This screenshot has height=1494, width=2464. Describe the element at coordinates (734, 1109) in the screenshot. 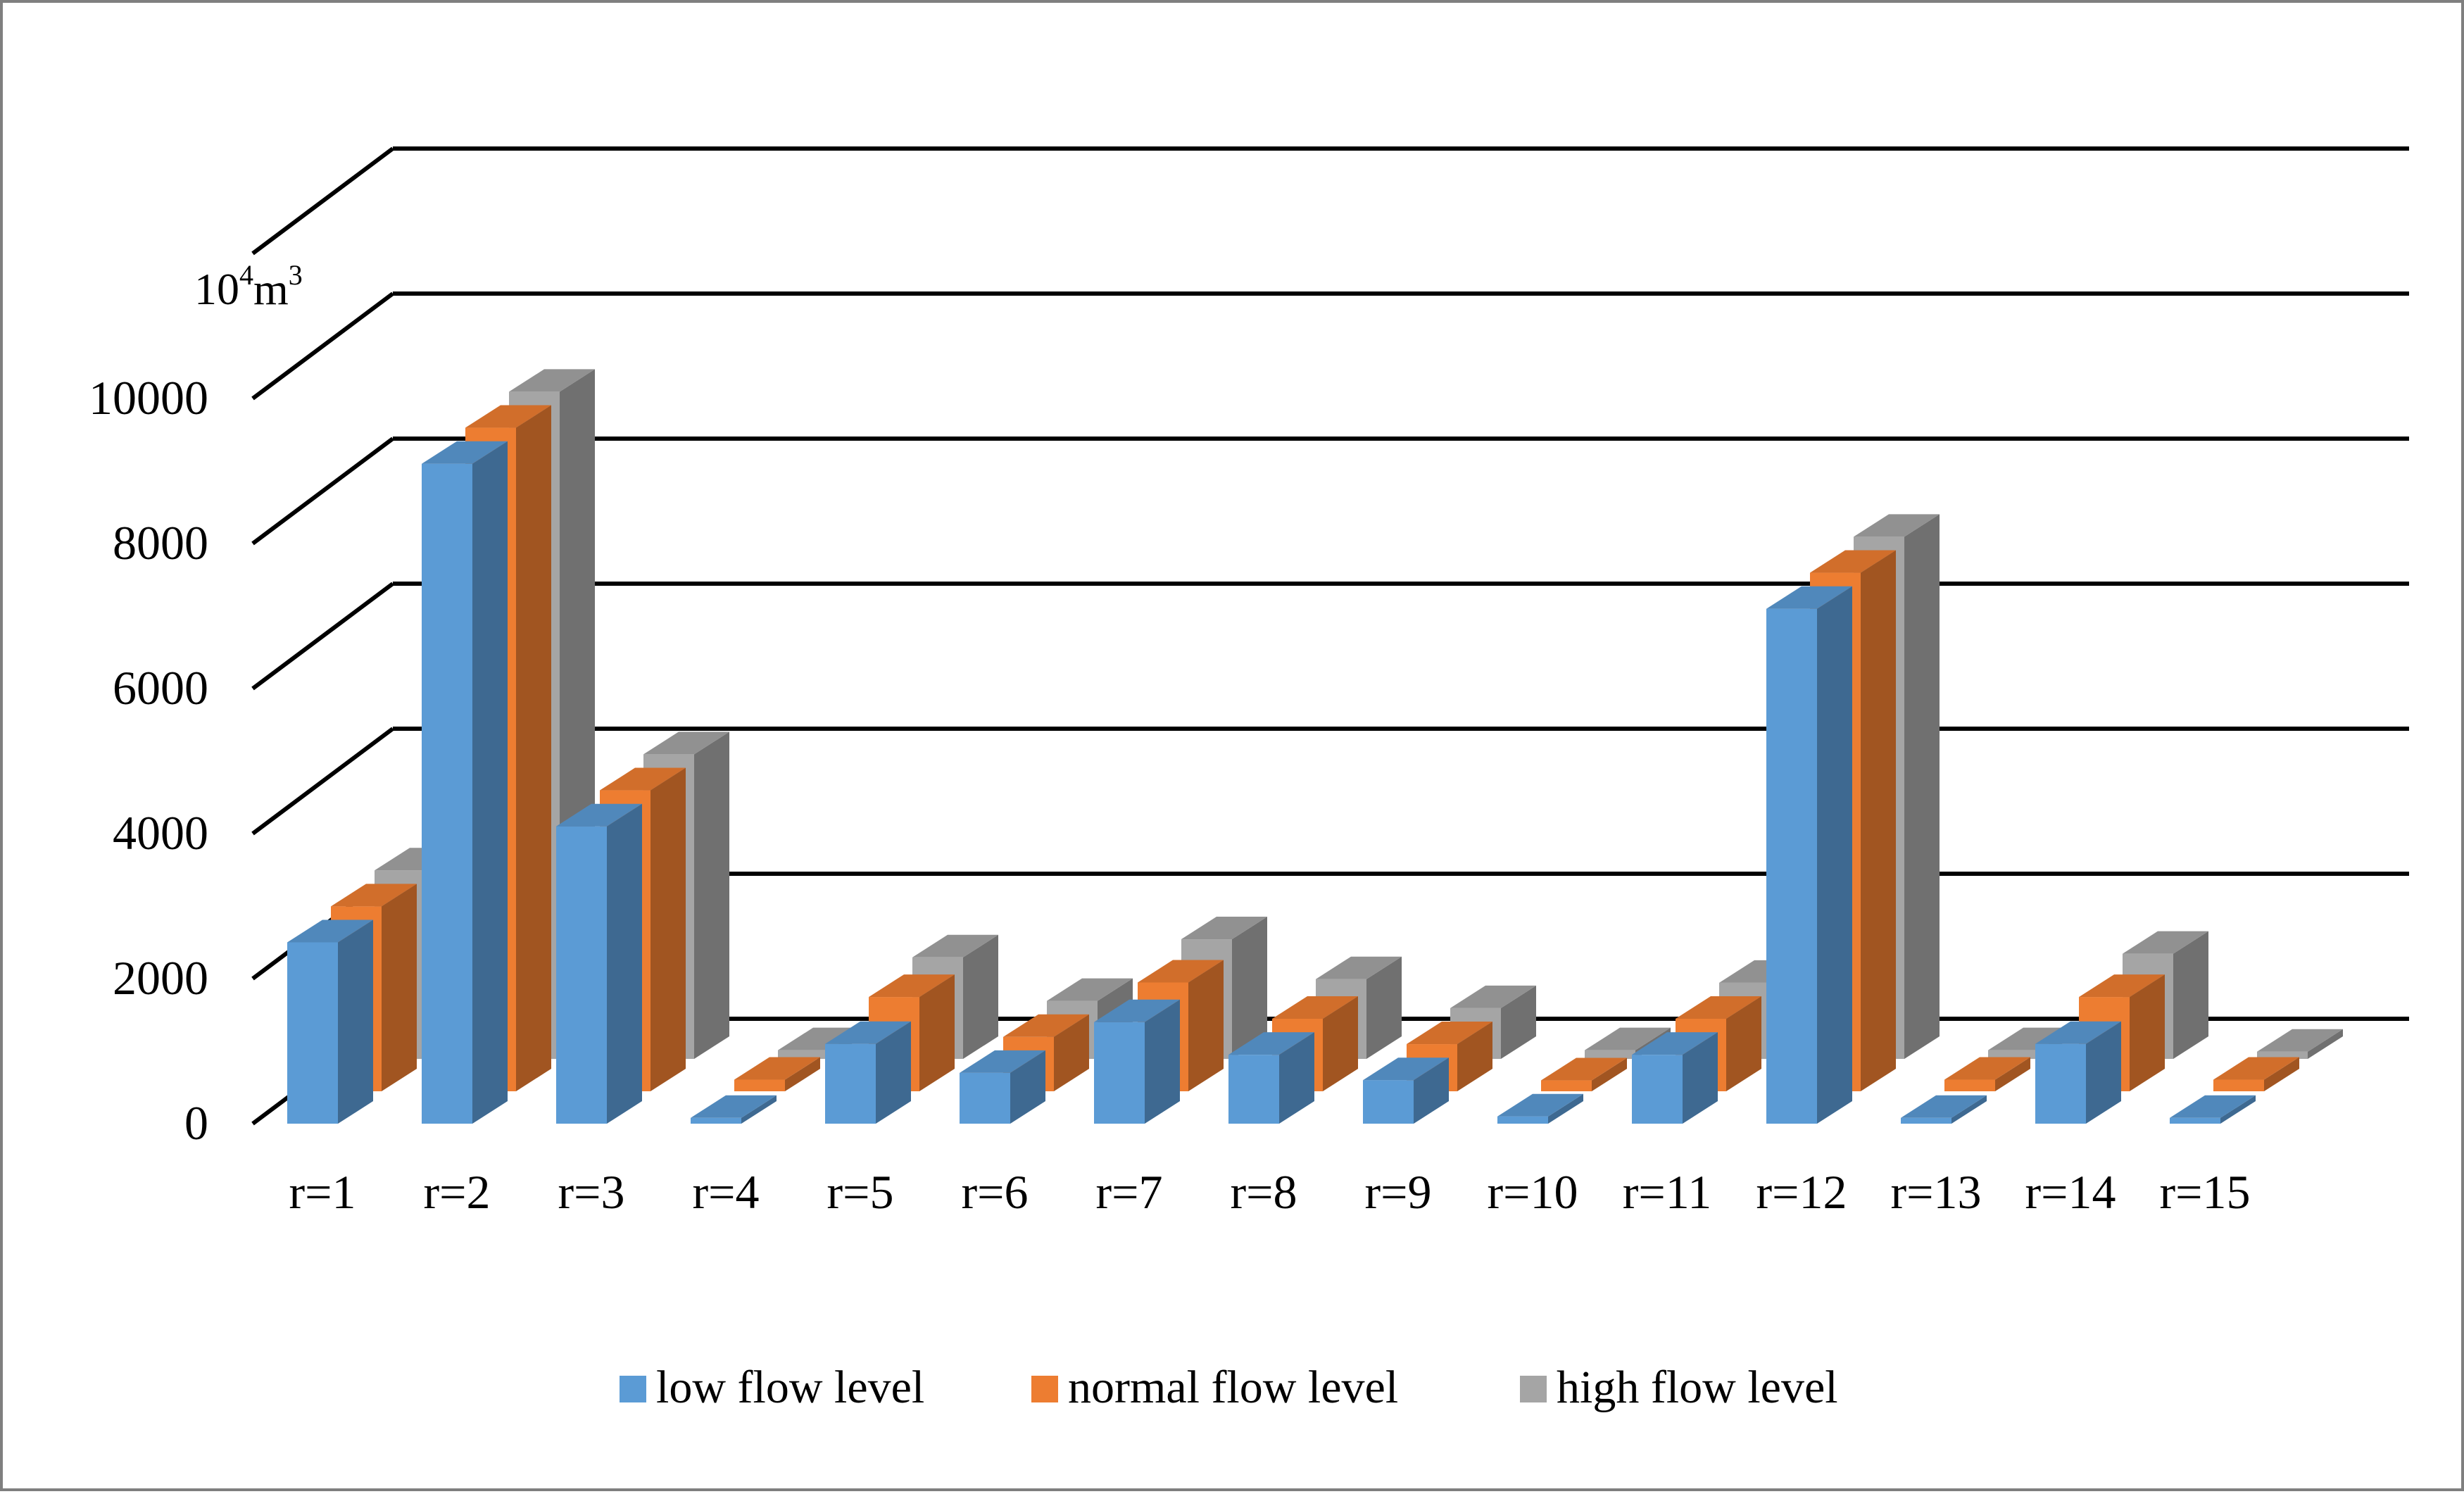

I see `bar-low-flow-level-r=4` at that location.